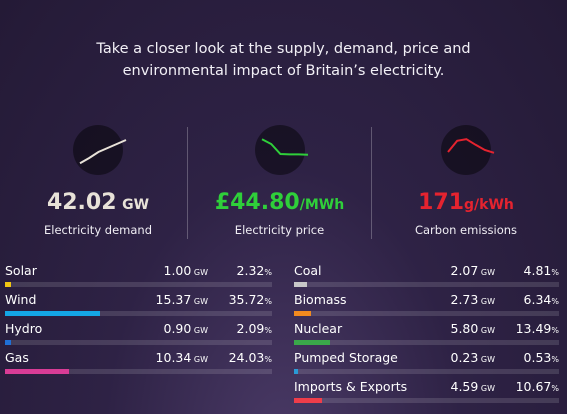 Image resolution: width=567 pixels, height=414 pixels. Describe the element at coordinates (250, 357) in the screenshot. I see `source-percent-value: 24.03%` at that location.